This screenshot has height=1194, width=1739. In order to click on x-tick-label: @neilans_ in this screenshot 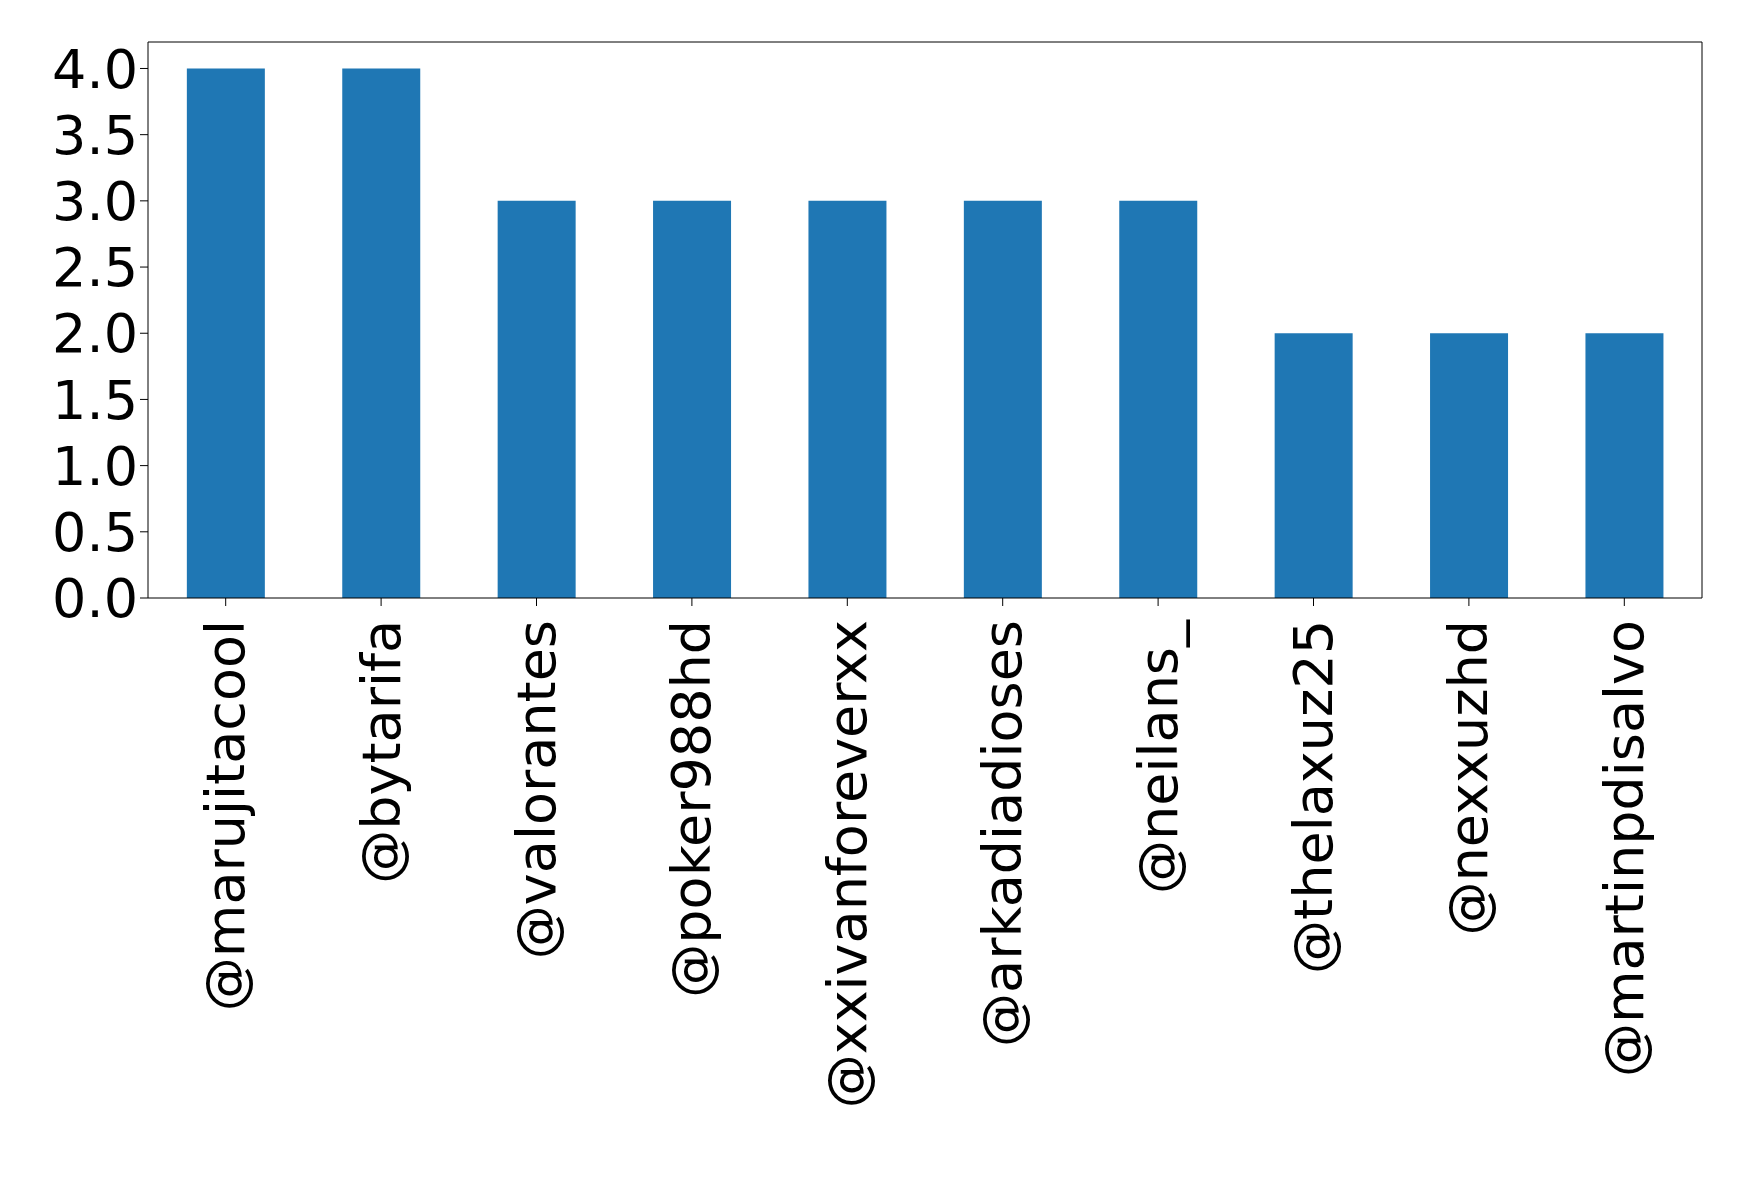, I will do `click(1158, 756)`.